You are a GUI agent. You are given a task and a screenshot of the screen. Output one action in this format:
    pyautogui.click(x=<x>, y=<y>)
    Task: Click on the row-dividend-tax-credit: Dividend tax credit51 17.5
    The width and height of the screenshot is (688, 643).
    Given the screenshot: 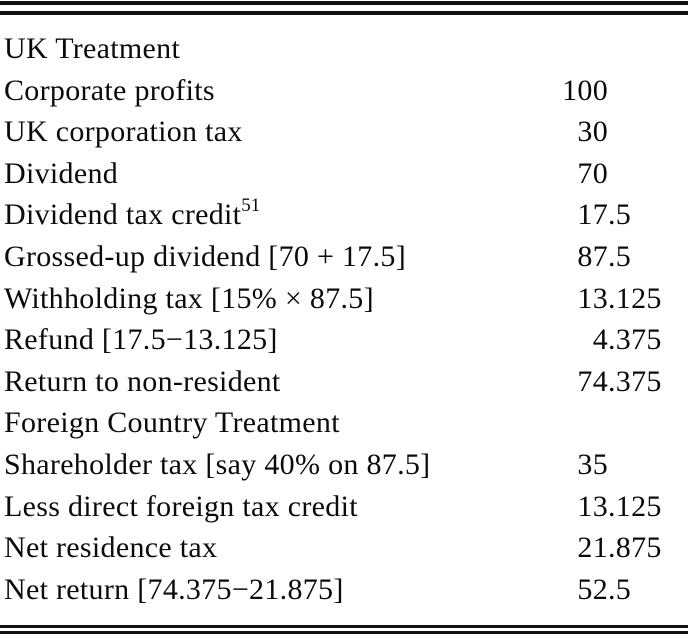 What is the action you would take?
    pyautogui.click(x=344, y=215)
    